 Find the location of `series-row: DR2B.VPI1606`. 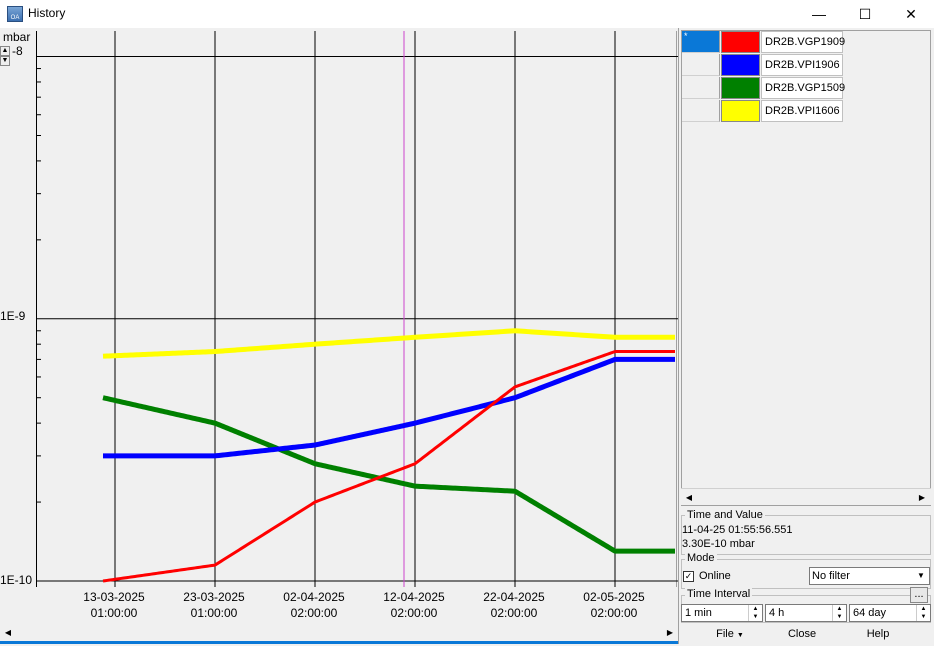

series-row: DR2B.VPI1606 is located at coordinates (806, 111).